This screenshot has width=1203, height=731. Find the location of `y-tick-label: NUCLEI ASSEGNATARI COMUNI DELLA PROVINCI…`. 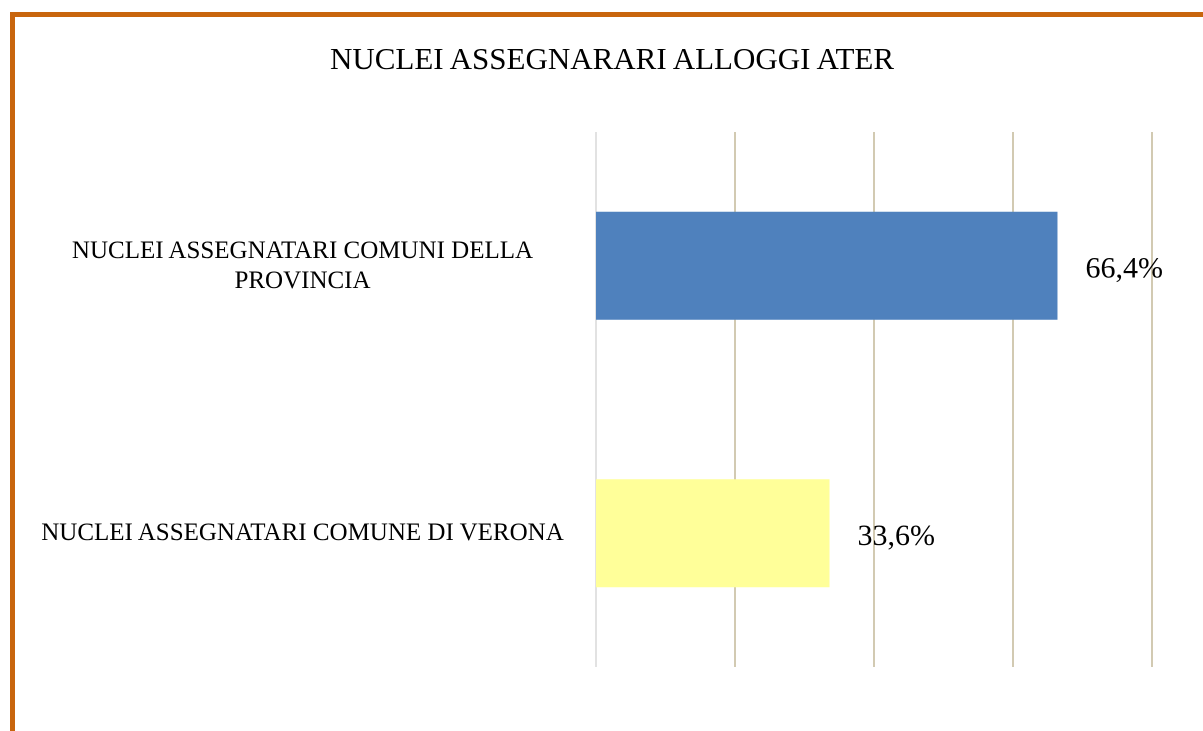

y-tick-label: NUCLEI ASSEGNATARI COMUNI DELLA PROVINCI… is located at coordinates (302, 265).